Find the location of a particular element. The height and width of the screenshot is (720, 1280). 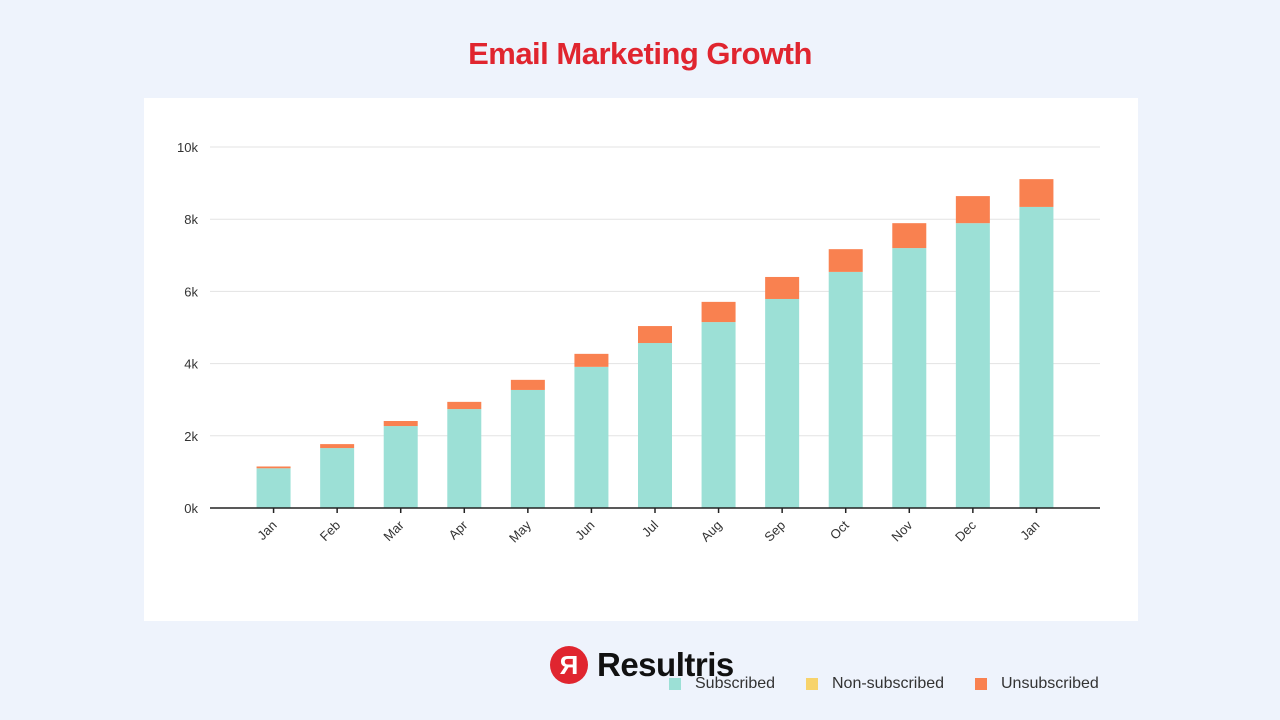

x-tick-label: Jun is located at coordinates (584, 530).